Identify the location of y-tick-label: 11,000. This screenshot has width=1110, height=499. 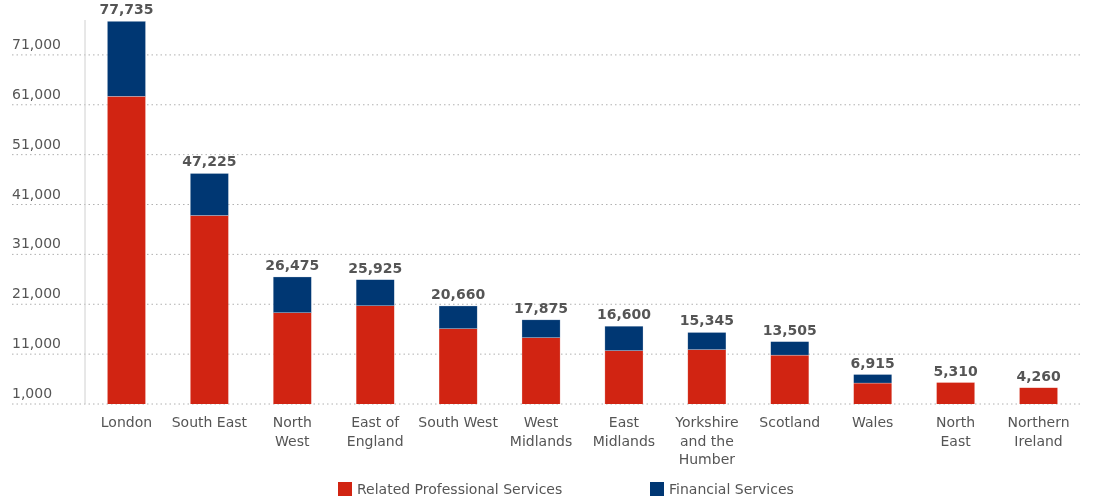
(36, 343).